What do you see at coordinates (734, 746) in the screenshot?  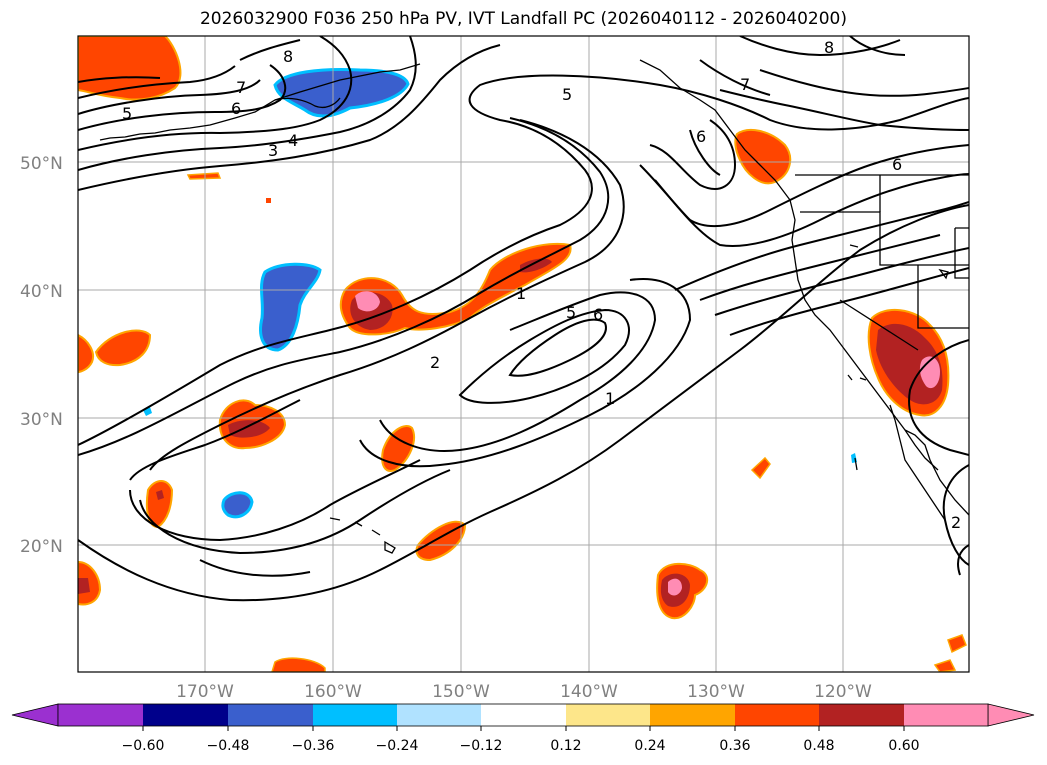 I see `colorbar-tick-label: 0.36` at bounding box center [734, 746].